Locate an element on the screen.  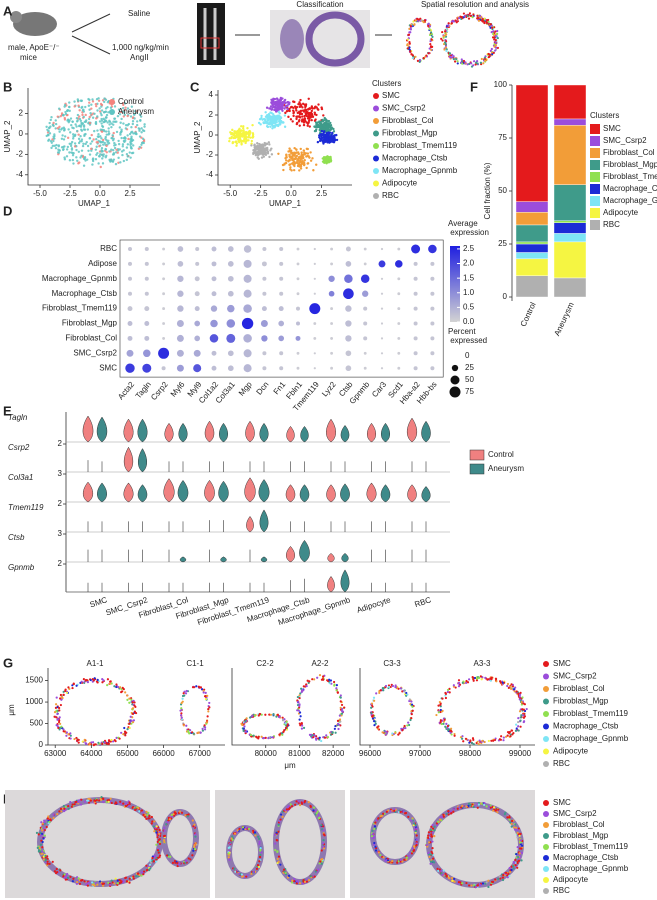
legend-label: Fibroblast_Tmem119 is located at coordinates (591, 713).